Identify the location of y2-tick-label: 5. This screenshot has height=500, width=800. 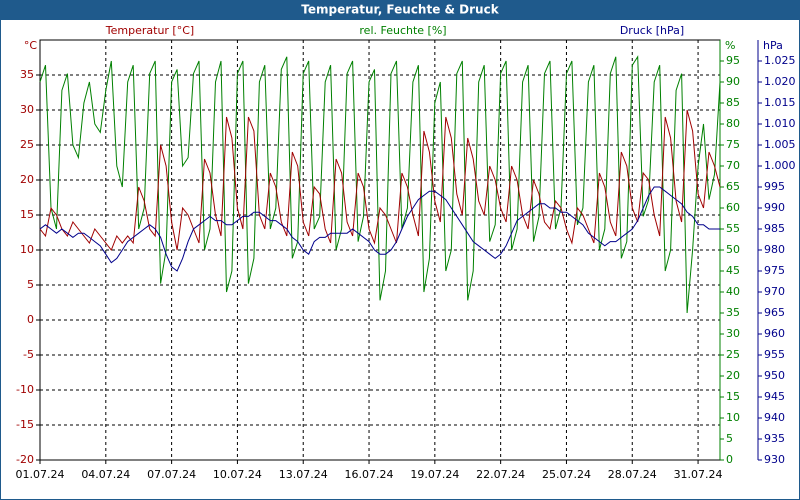
(729, 438).